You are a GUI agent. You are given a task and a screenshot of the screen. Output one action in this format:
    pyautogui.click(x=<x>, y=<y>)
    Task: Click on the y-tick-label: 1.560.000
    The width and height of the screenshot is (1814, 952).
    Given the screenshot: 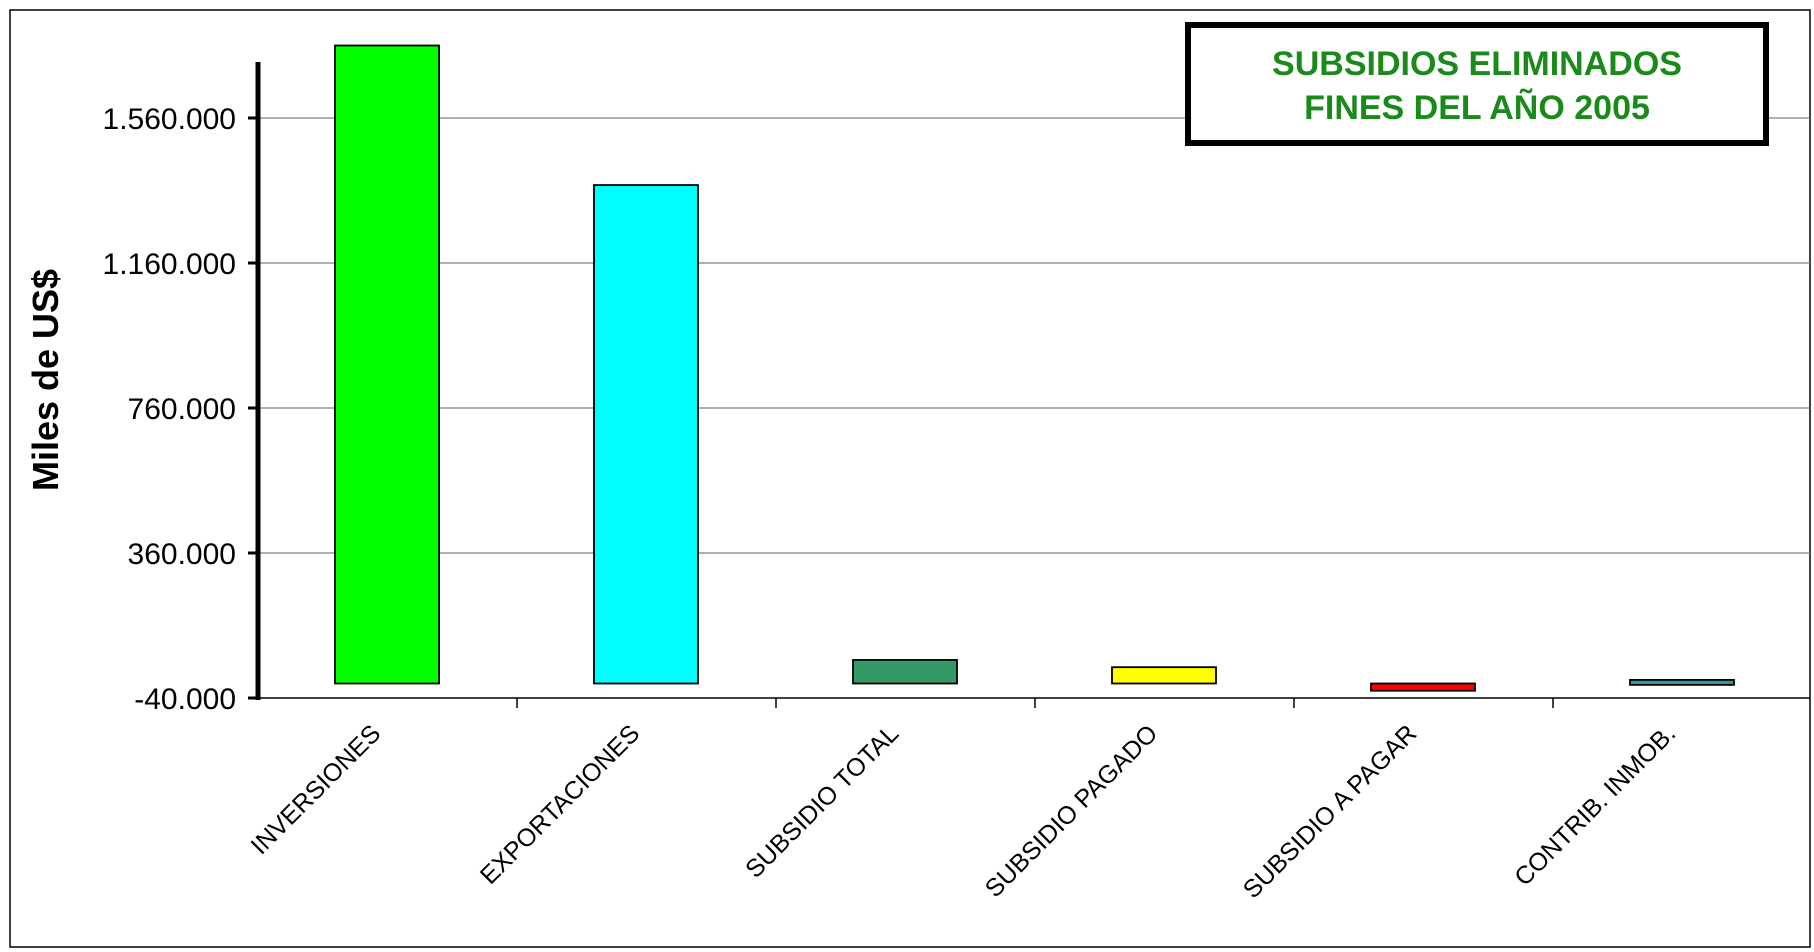 What is the action you would take?
    pyautogui.click(x=169, y=119)
    